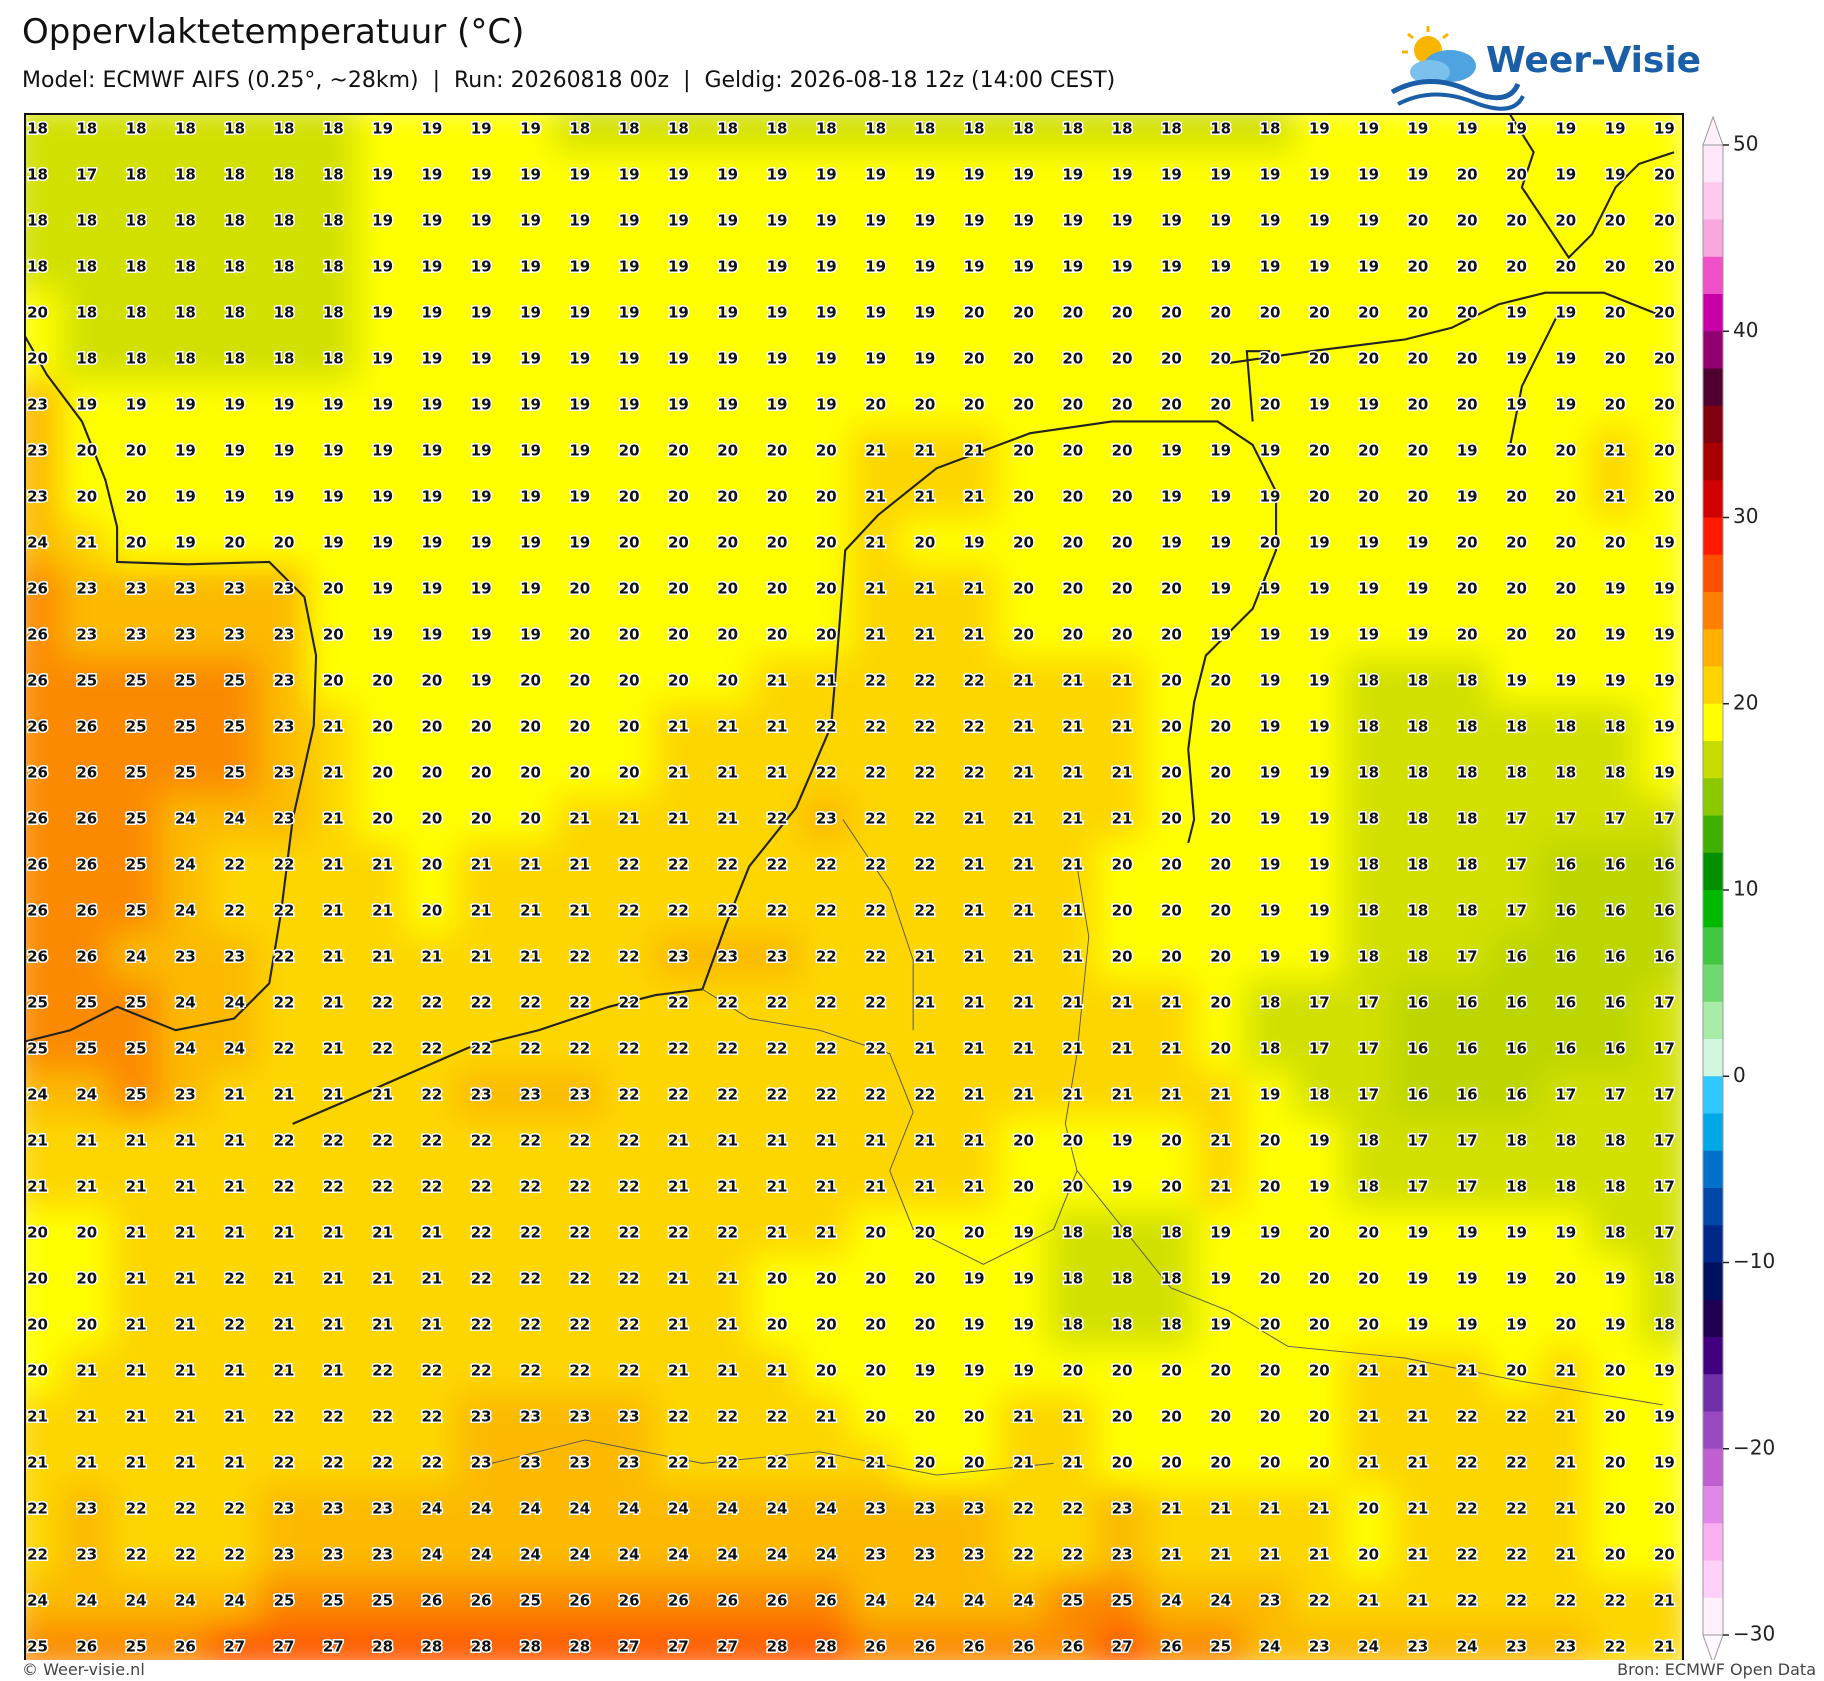  I want to click on colorbar-tick-label: 20, so click(1745, 702).